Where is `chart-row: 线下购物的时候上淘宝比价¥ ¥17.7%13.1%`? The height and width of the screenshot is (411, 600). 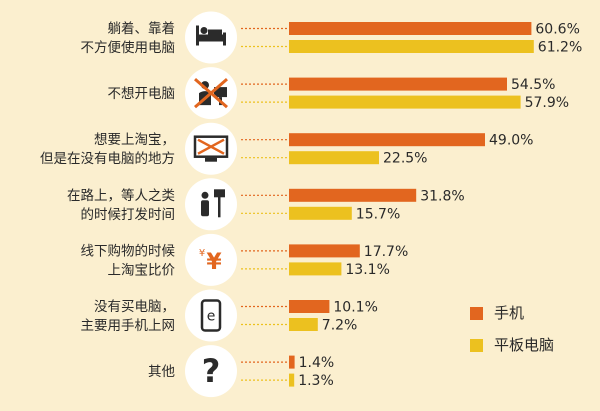 chart-row: 线下购物的时候上淘宝比价¥ ¥17.7%13.1% is located at coordinates (244, 259).